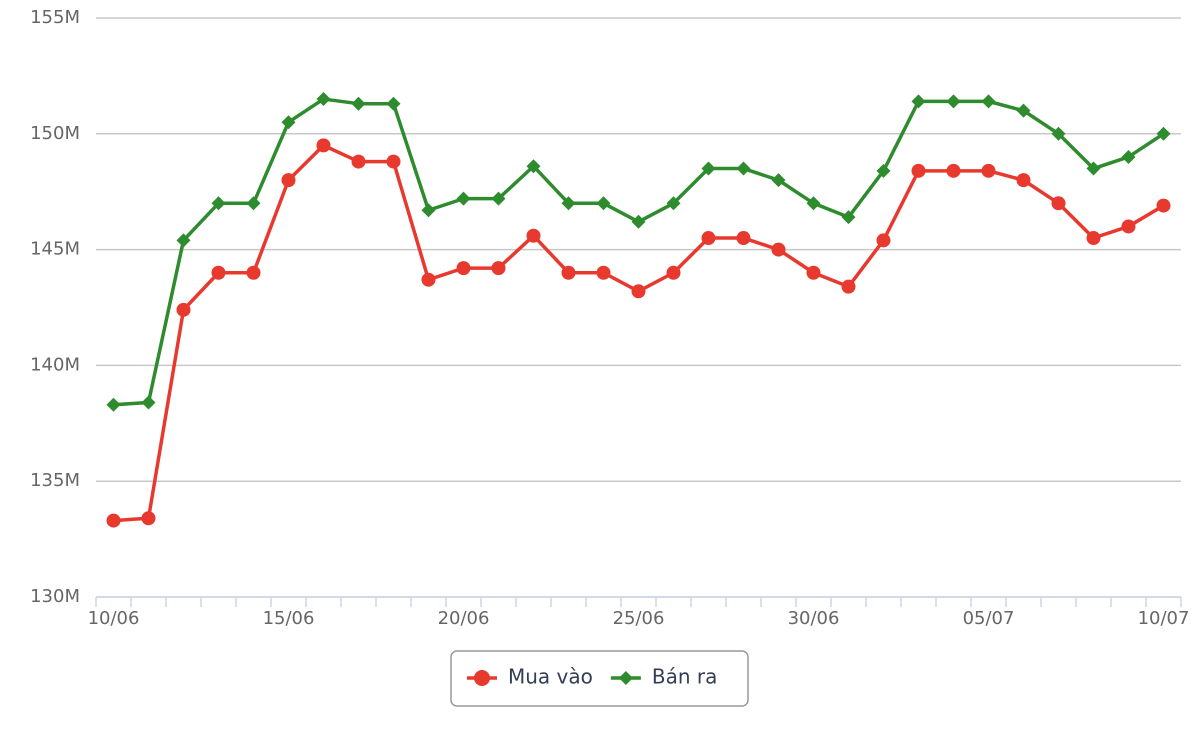 The width and height of the screenshot is (1200, 740). What do you see at coordinates (55, 596) in the screenshot?
I see `y-tick-label: 130M` at bounding box center [55, 596].